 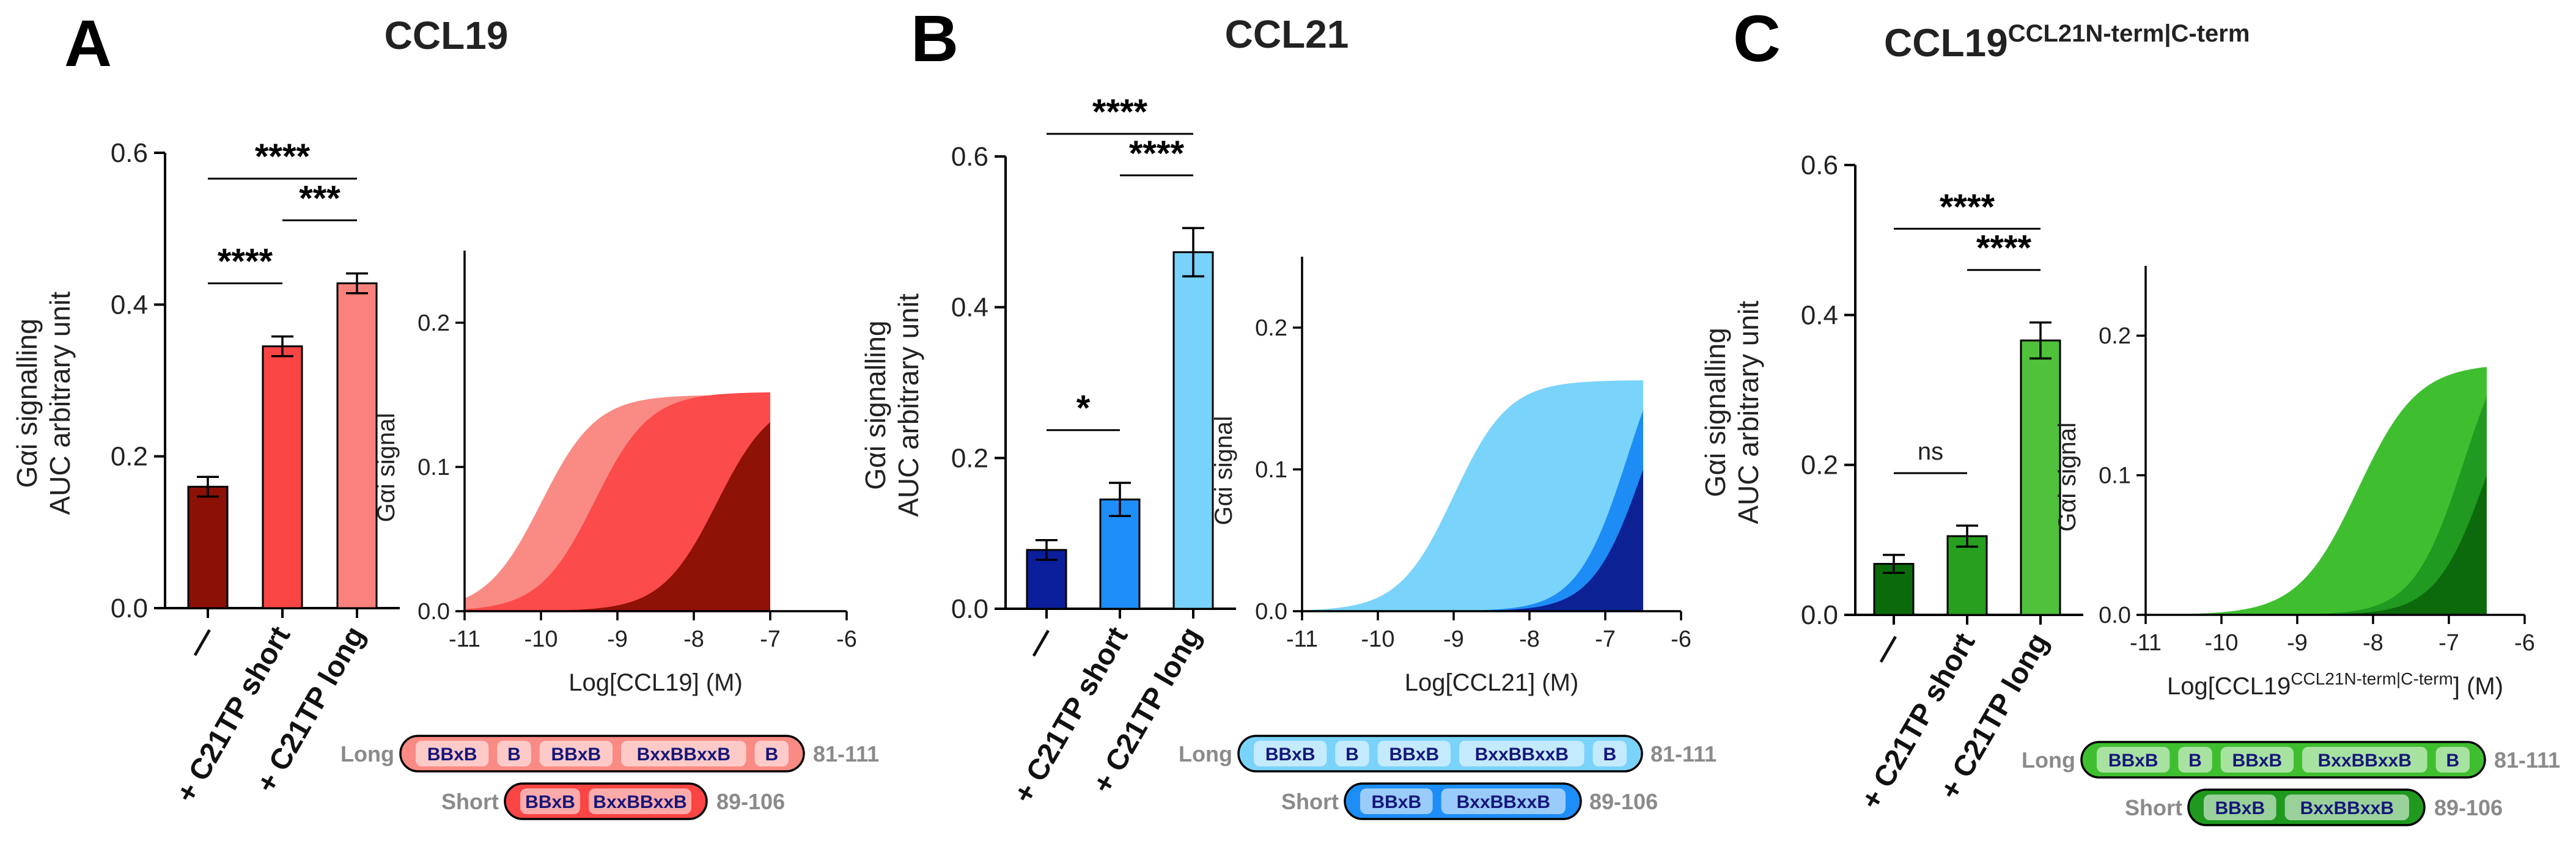 What do you see at coordinates (846, 639) in the screenshot?
I see `curve-x-tick-label: -6` at bounding box center [846, 639].